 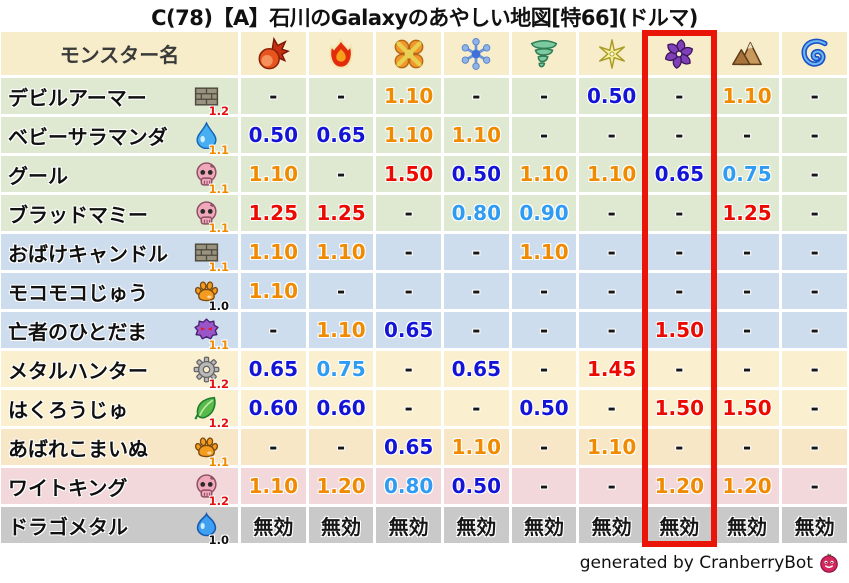 What do you see at coordinates (419, 563) in the screenshot?
I see `credit: generated by CranberryBot` at bounding box center [419, 563].